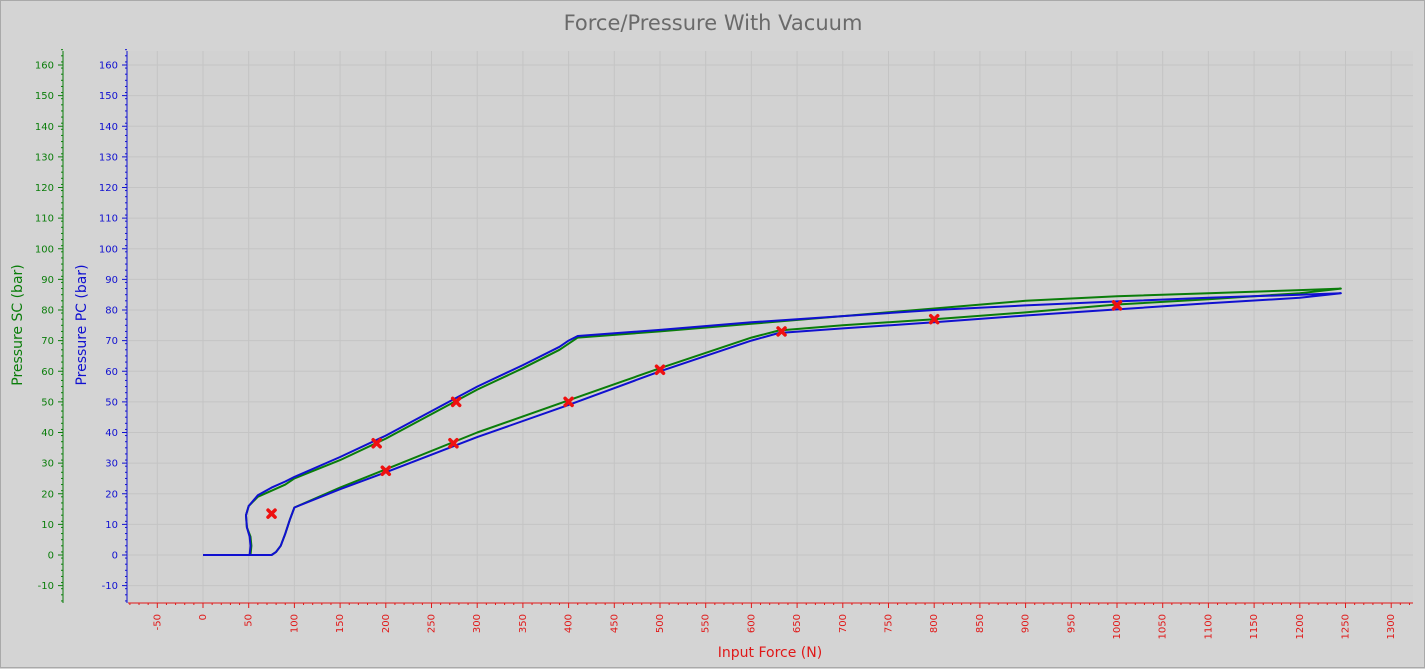  What do you see at coordinates (44, 66) in the screenshot?
I see `y-axis-sc-tick-label: 160` at bounding box center [44, 66].